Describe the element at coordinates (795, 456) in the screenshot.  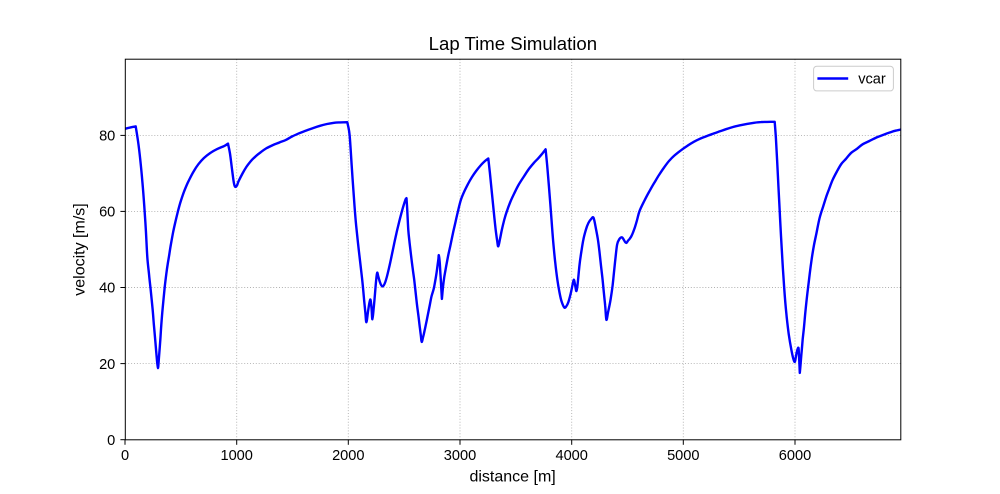
I see `svg-text: 6000` at that location.